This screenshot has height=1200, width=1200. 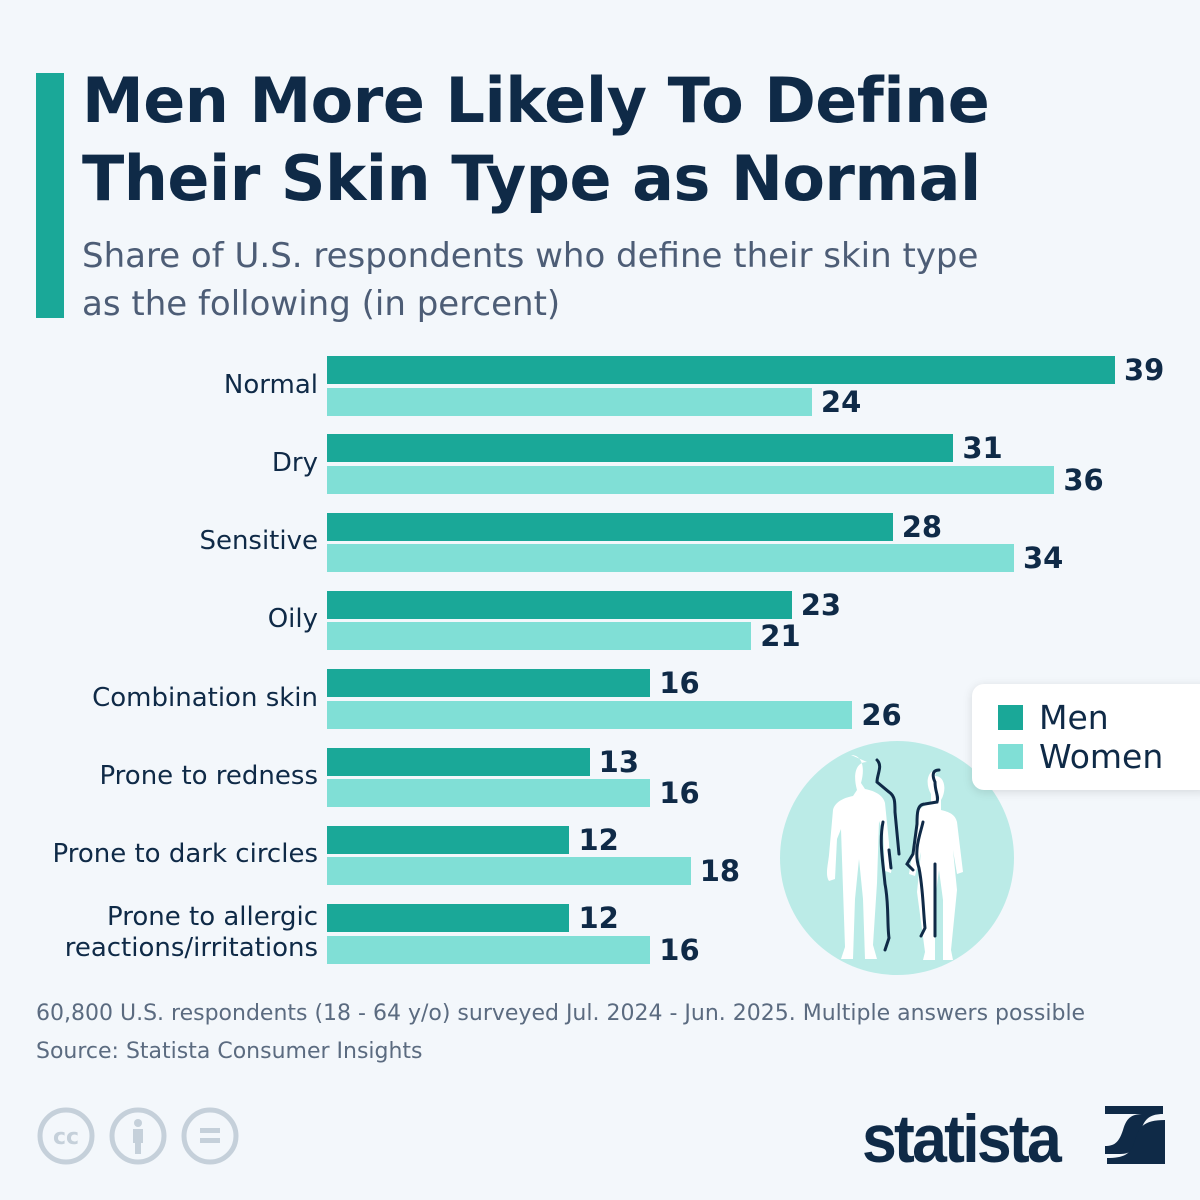 I want to click on data-label-men: 28, so click(x=922, y=526).